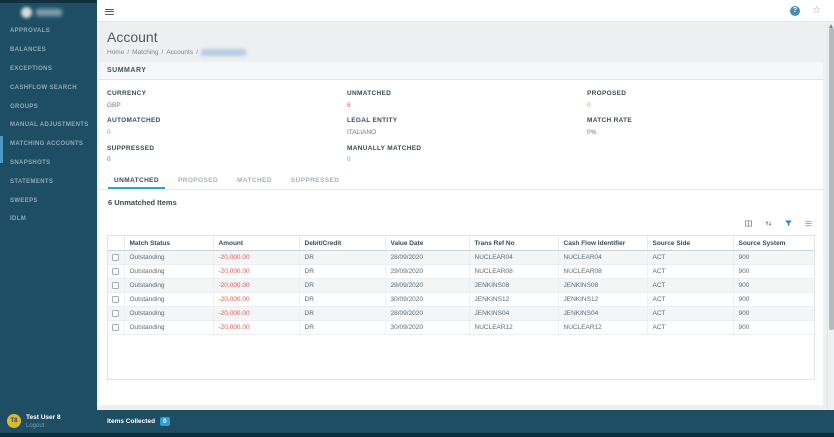  Describe the element at coordinates (808, 223) in the screenshot. I see `list-icon` at that location.